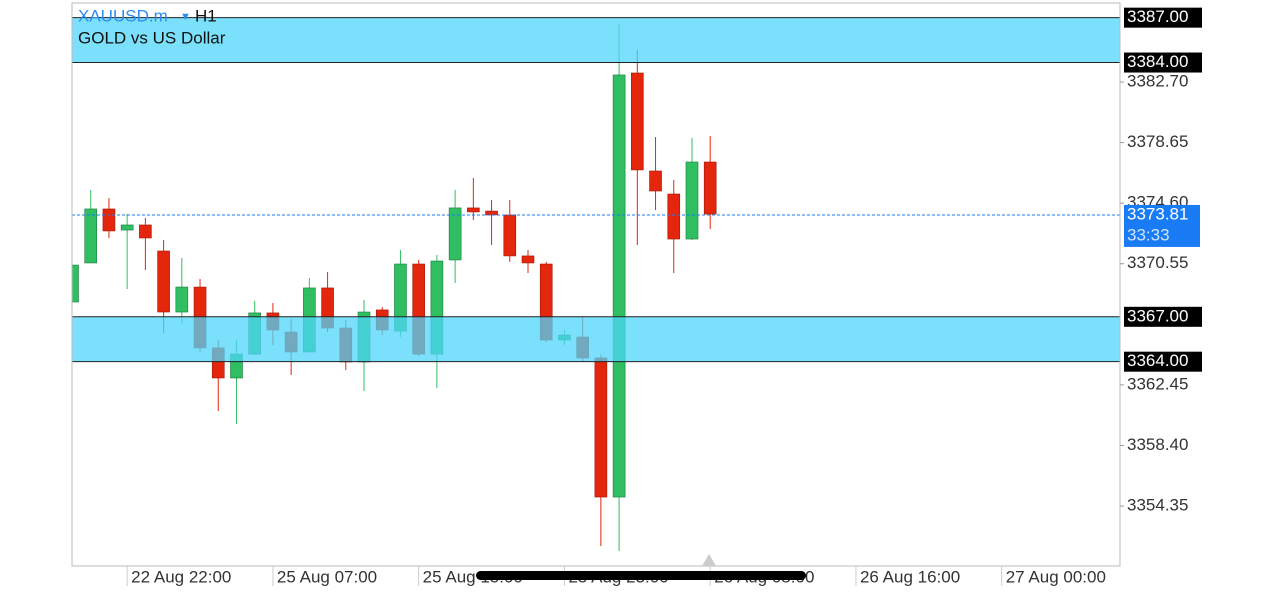  I want to click on countdown: 33:33, so click(1148, 234).